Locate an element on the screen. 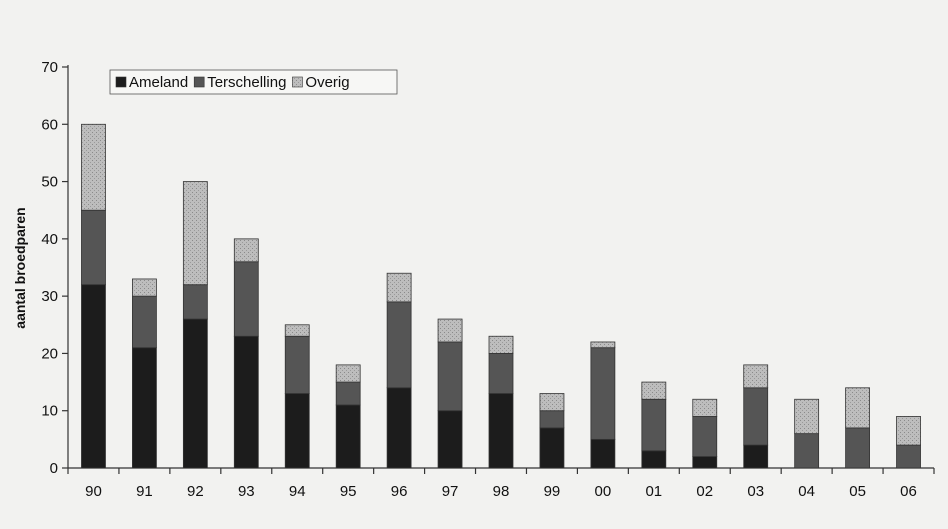 This screenshot has width=948, height=529. x-tick-label: 99 is located at coordinates (552, 491).